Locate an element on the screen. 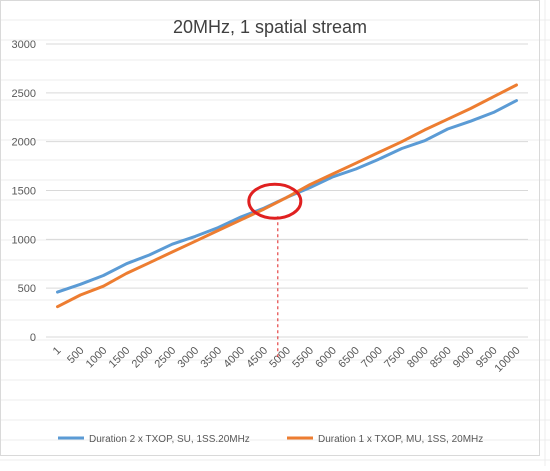 This screenshot has width=550, height=471. y-axis-tick-labels: 0 500 1000 1500 2000 2500 3000 is located at coordinates (24, 191).